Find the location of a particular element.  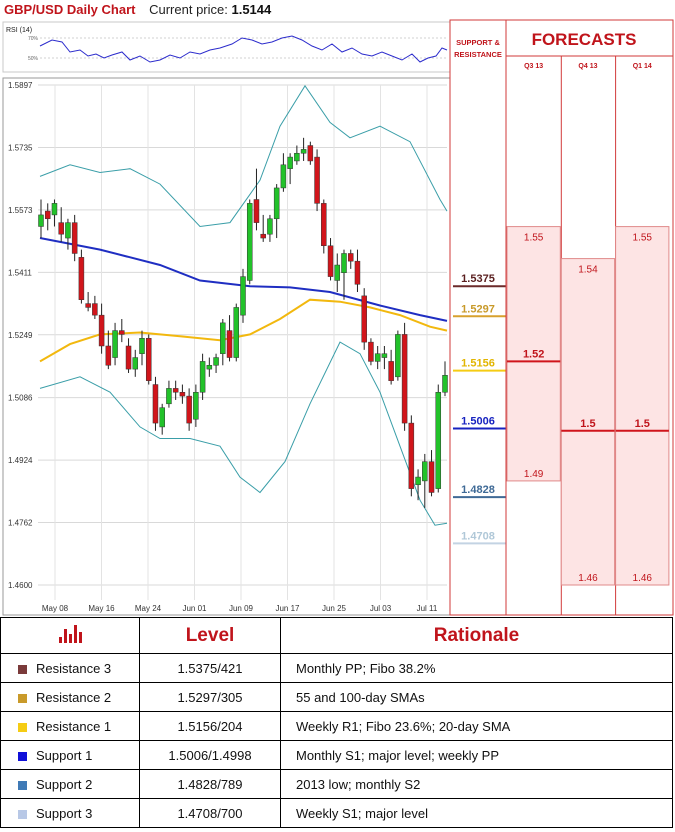

level-name-cell: Resistance 1 is located at coordinates (70, 726).